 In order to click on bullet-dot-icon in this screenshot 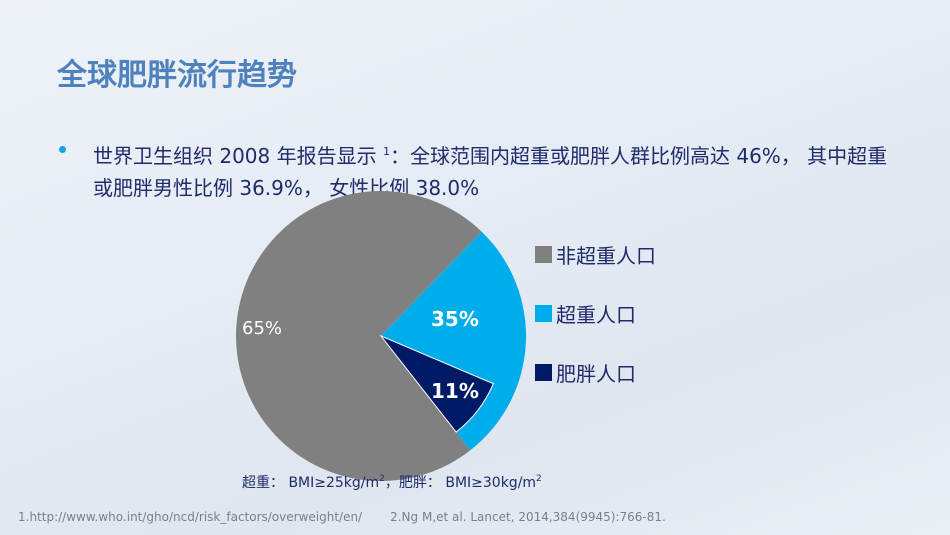, I will do `click(62, 149)`.